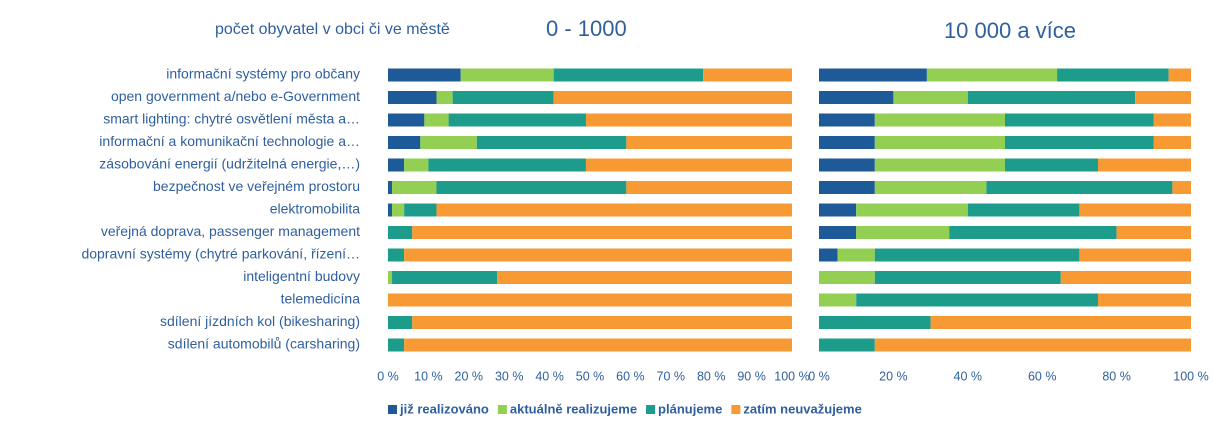  Describe the element at coordinates (321, 299) in the screenshot. I see `category-label: telemedicína` at that location.